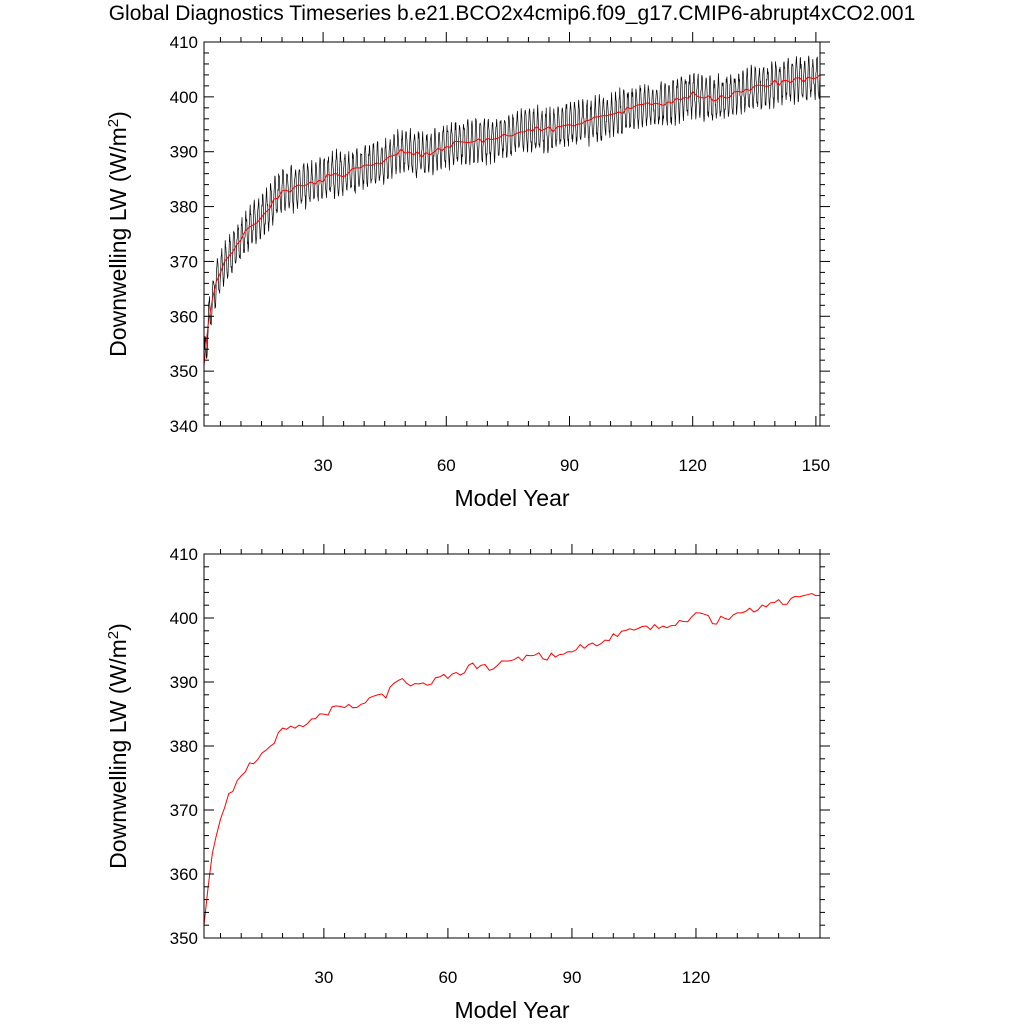  What do you see at coordinates (816, 465) in the screenshot?
I see `x-tick-label: 150` at bounding box center [816, 465].